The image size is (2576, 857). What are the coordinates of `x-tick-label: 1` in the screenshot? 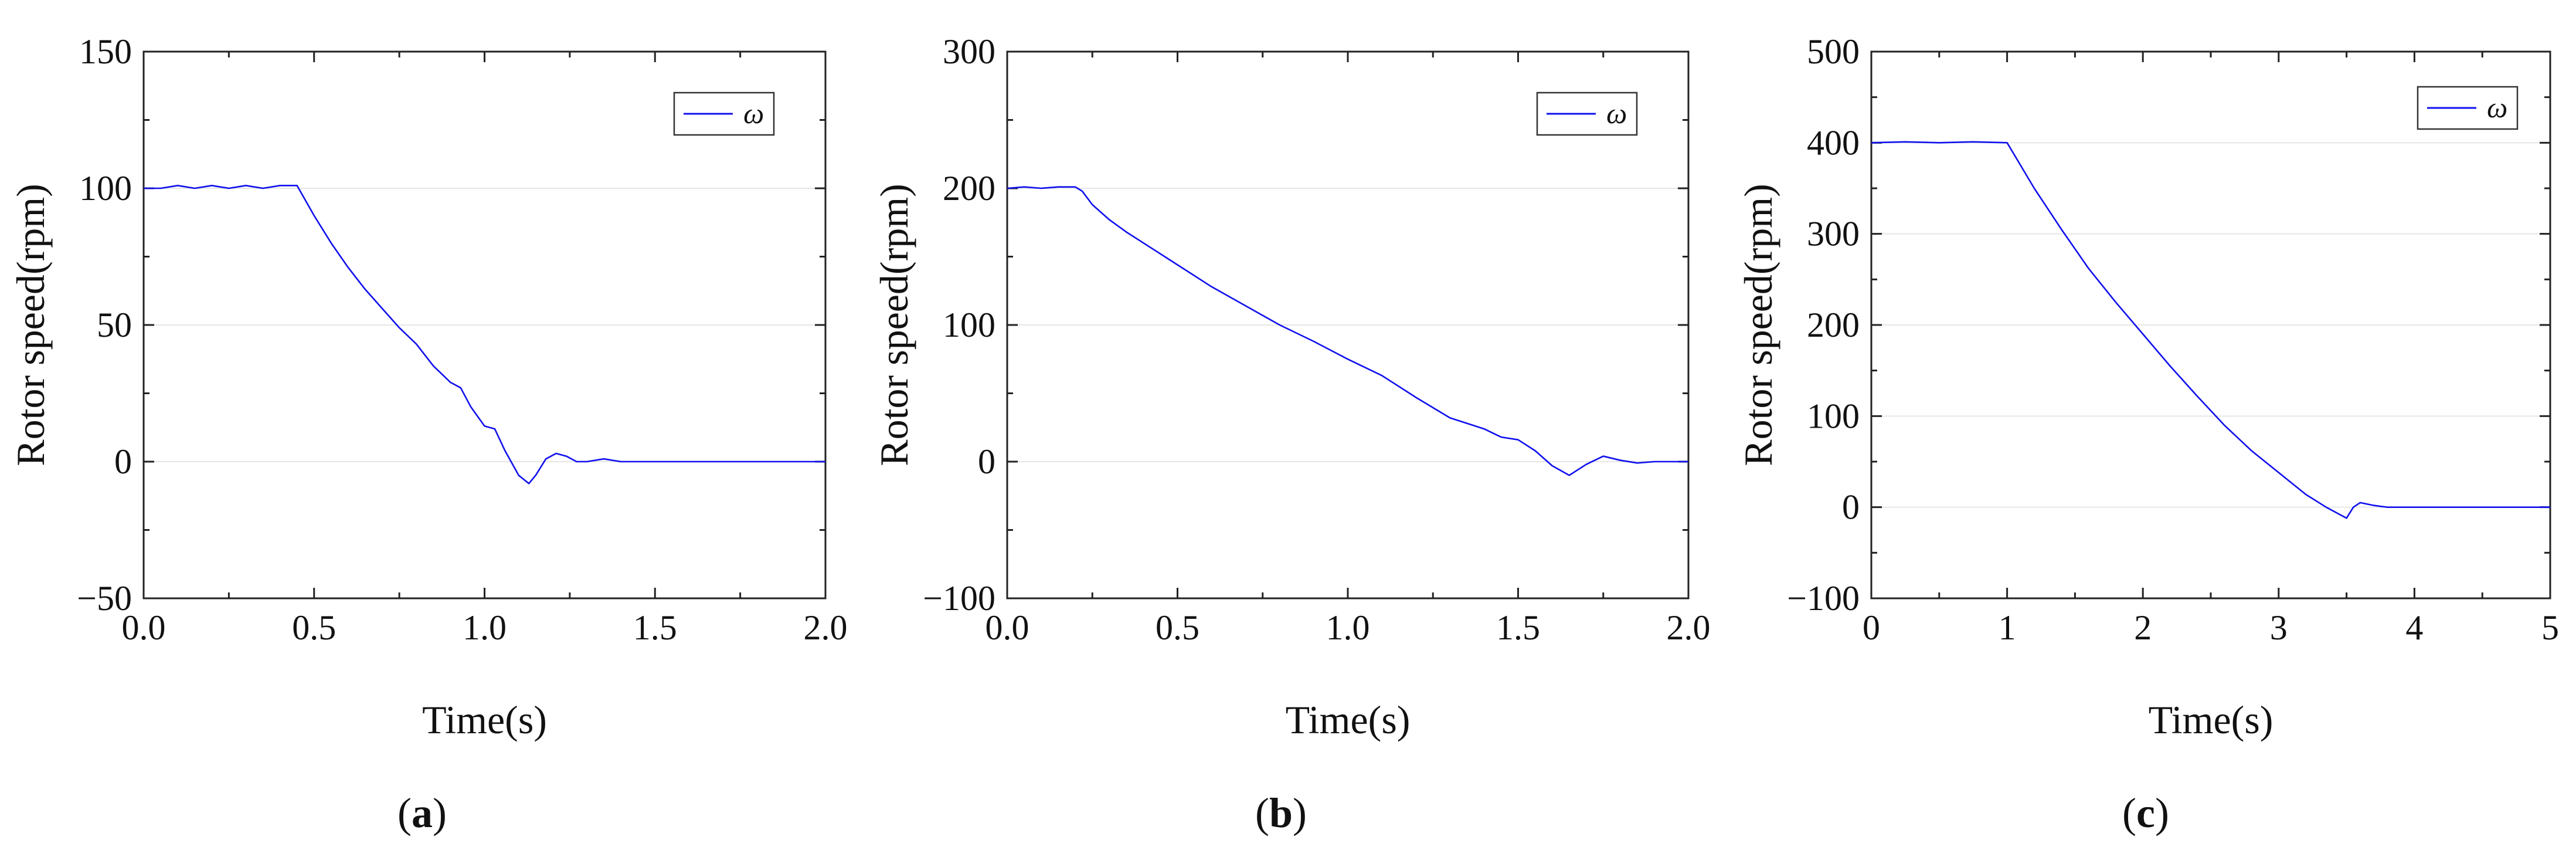 It's located at (2008, 627).